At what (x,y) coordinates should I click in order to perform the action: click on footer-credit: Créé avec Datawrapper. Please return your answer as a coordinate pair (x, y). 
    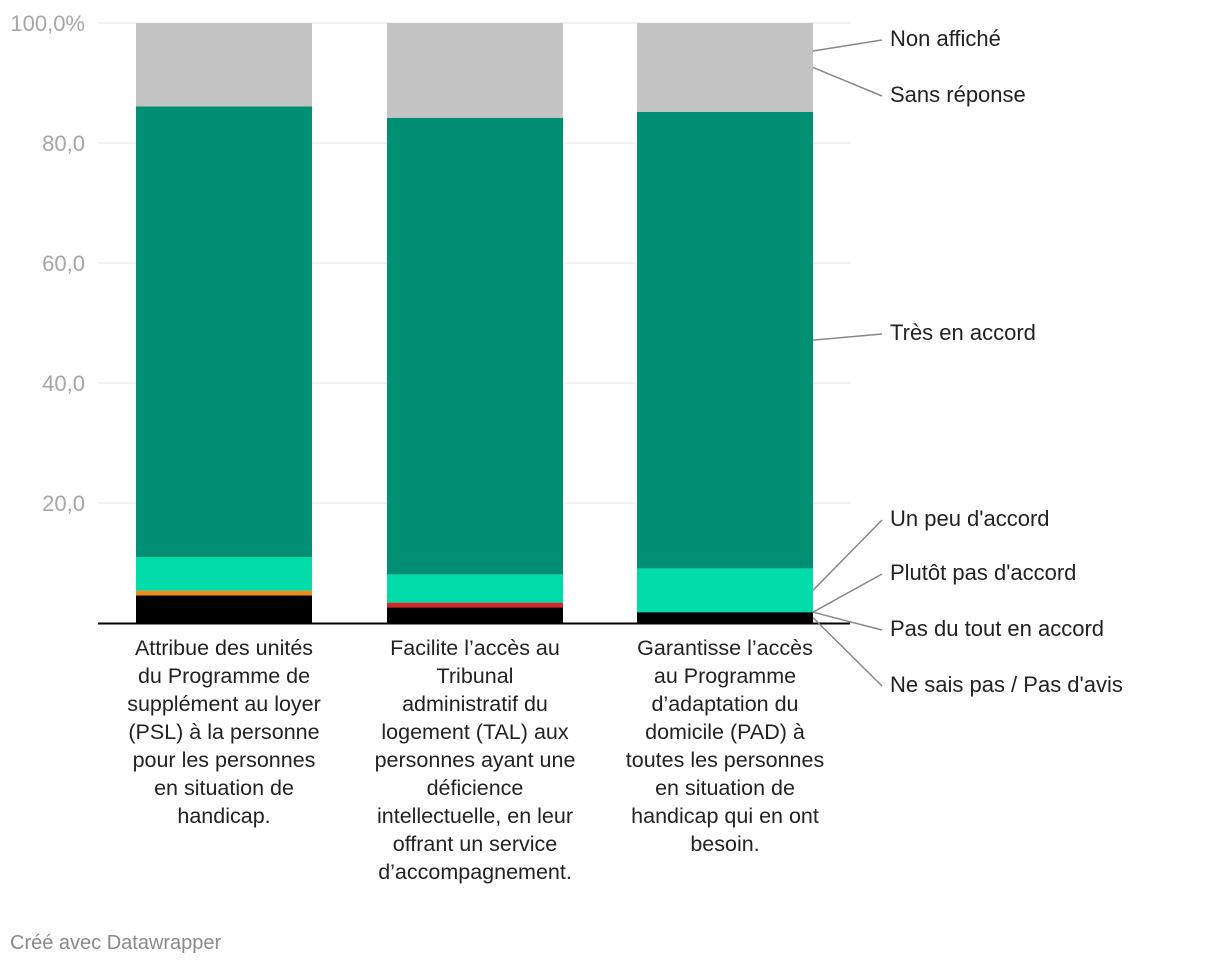
    Looking at the image, I should click on (116, 943).